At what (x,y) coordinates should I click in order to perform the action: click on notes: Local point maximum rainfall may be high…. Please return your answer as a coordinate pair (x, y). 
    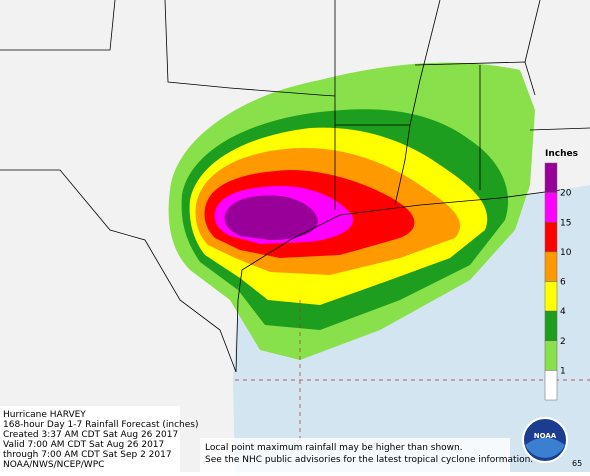
    Looking at the image, I should click on (369, 454).